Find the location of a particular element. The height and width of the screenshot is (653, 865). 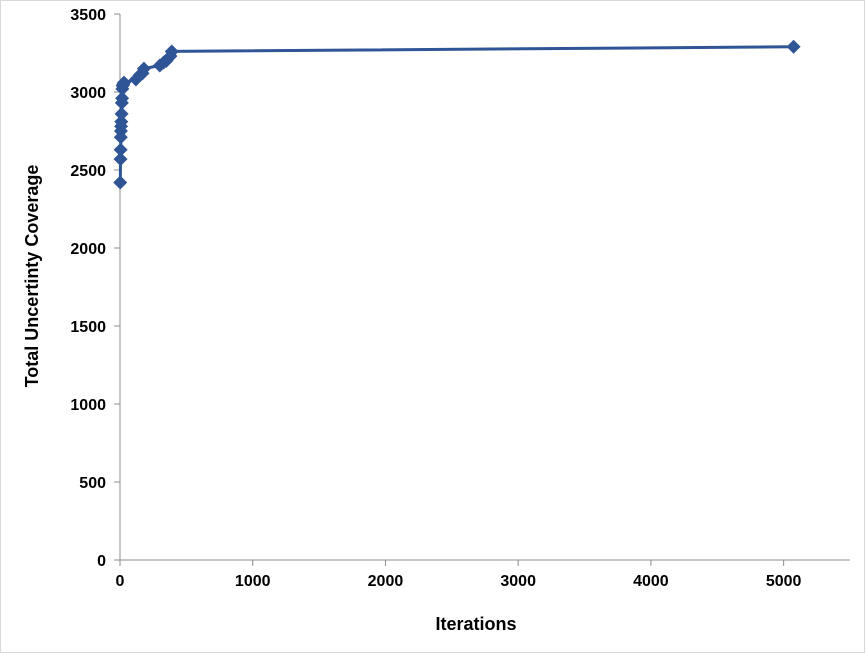

y-tick-label: 2500 is located at coordinates (88, 171).